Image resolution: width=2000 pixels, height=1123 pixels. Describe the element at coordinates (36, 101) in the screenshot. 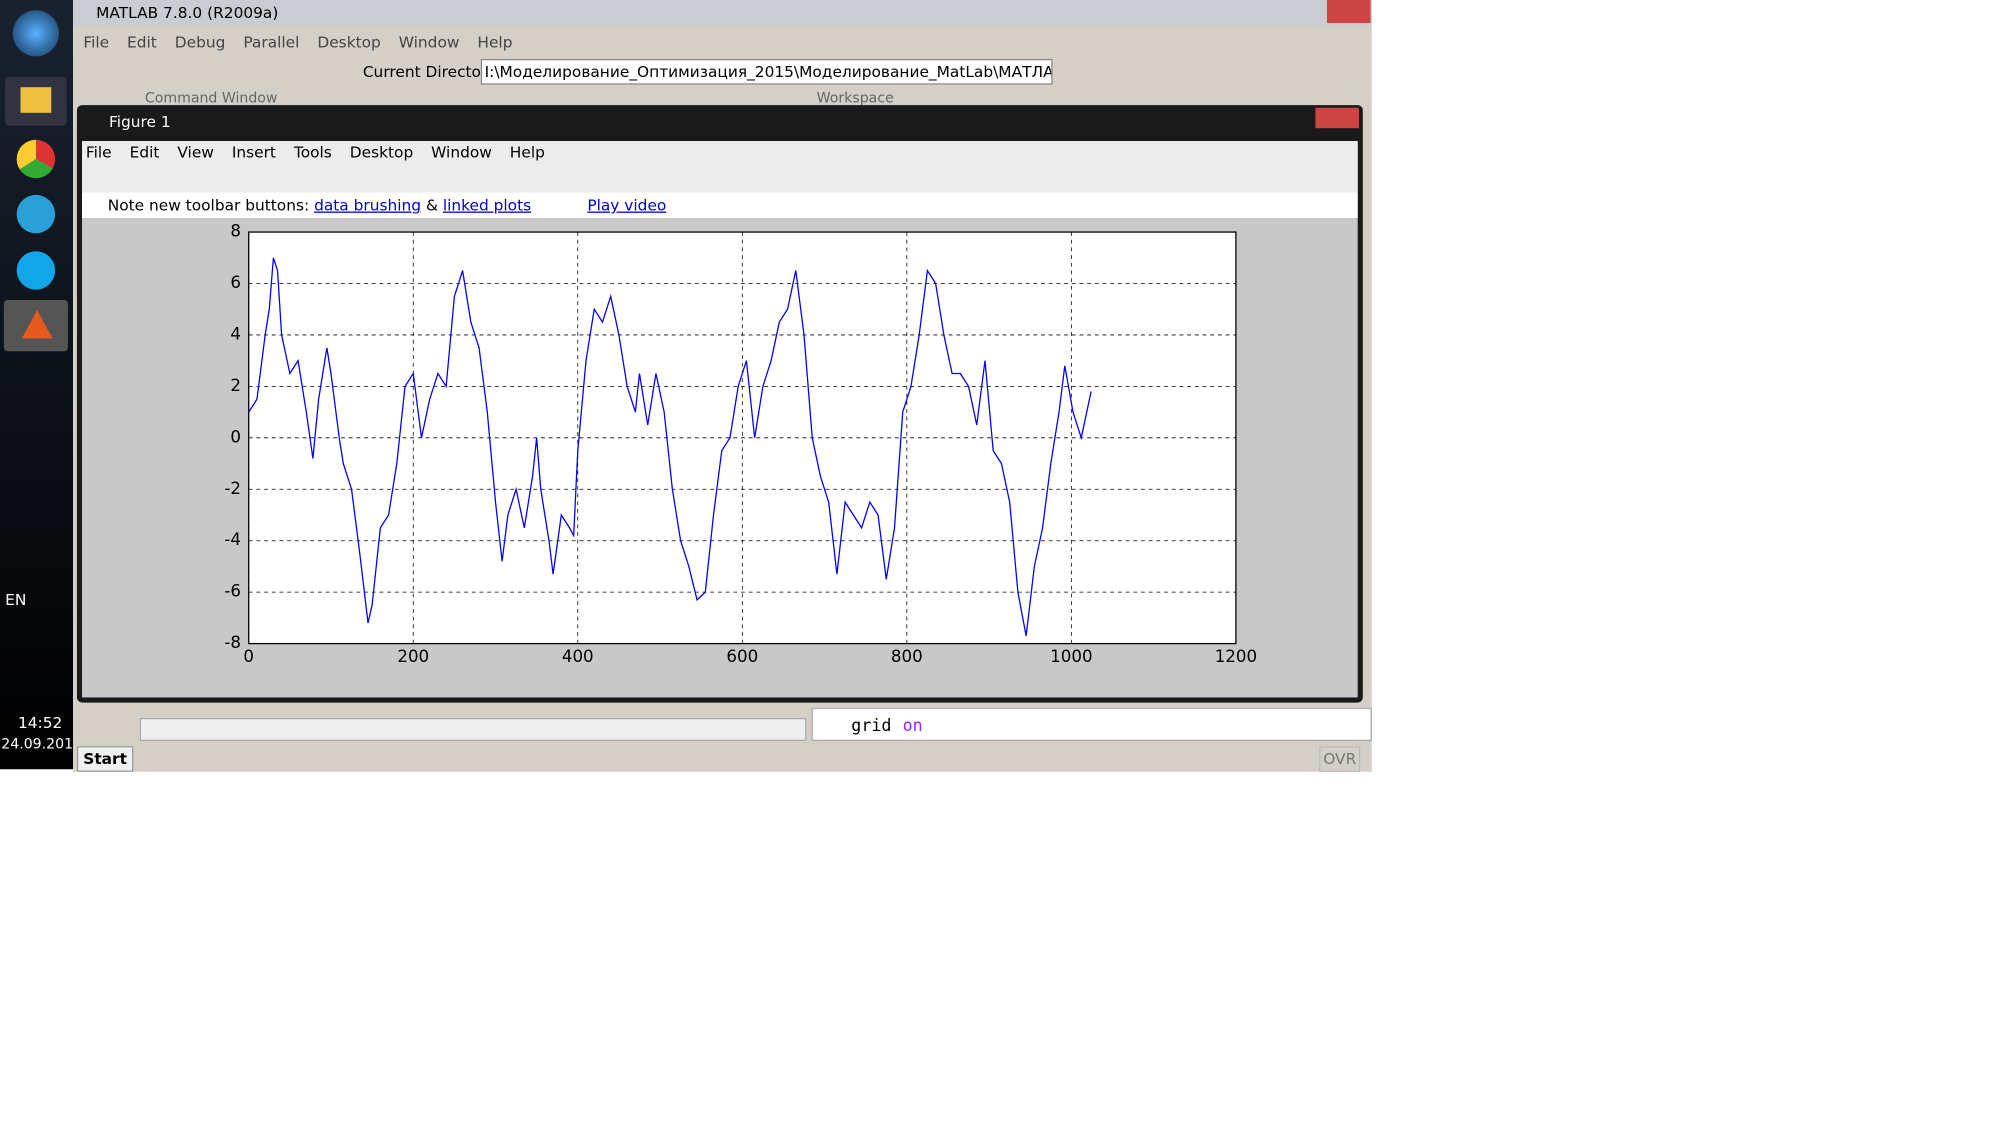

I see `explorer-icon` at that location.